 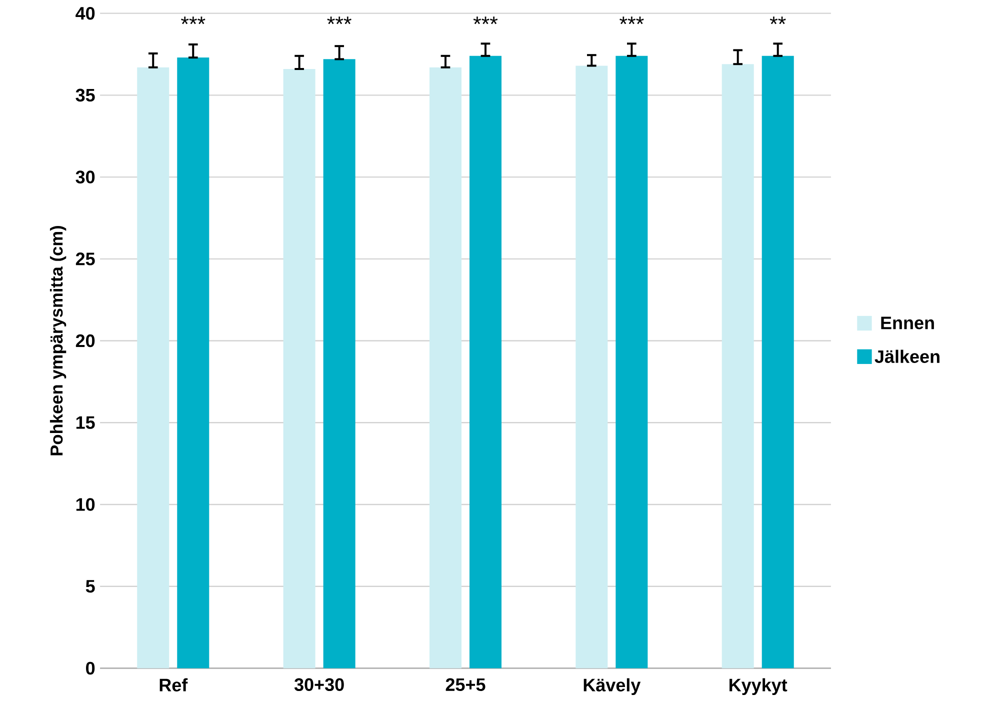 What do you see at coordinates (466, 684) in the screenshot?
I see `x-tick-label: 25+5` at bounding box center [466, 684].